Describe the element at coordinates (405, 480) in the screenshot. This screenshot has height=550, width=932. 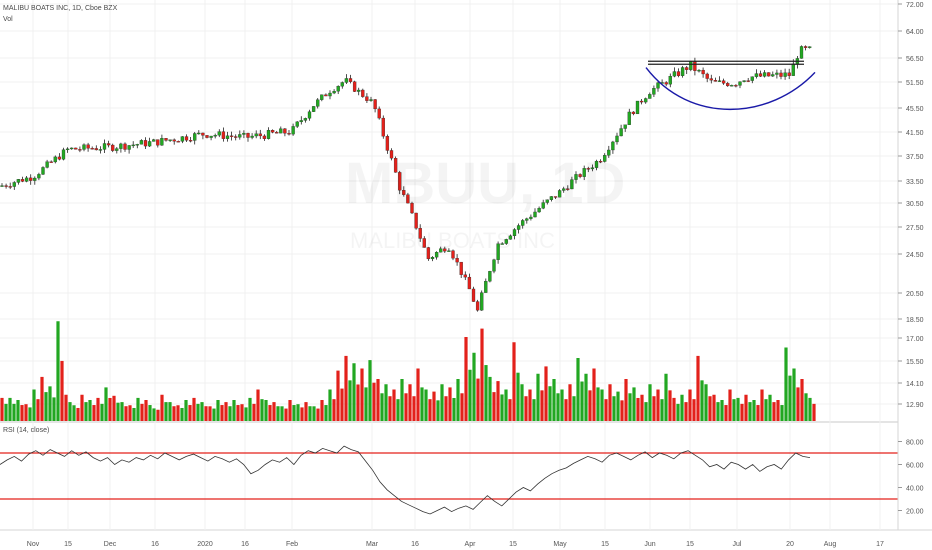
I see `rsi-line` at that location.